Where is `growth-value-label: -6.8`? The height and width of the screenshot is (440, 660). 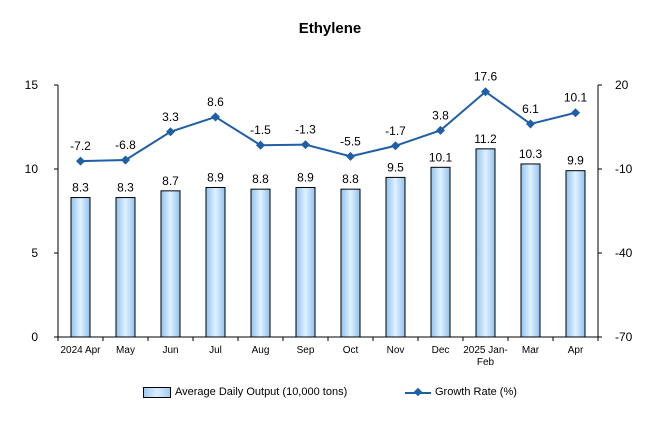
growth-value-label: -6.8 is located at coordinates (125, 145).